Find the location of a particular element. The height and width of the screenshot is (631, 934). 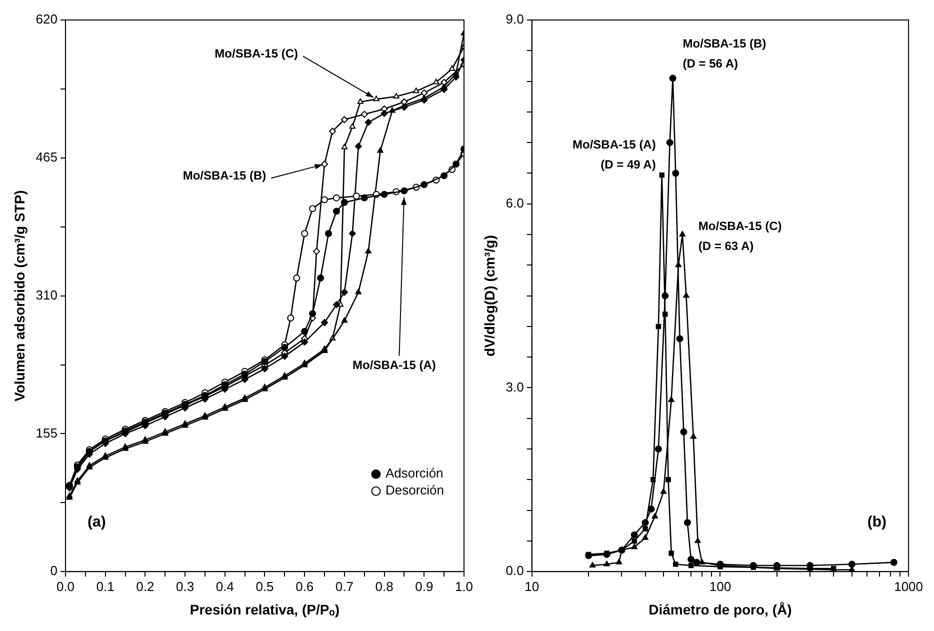

x-tick-label: 1000 is located at coordinates (908, 586).